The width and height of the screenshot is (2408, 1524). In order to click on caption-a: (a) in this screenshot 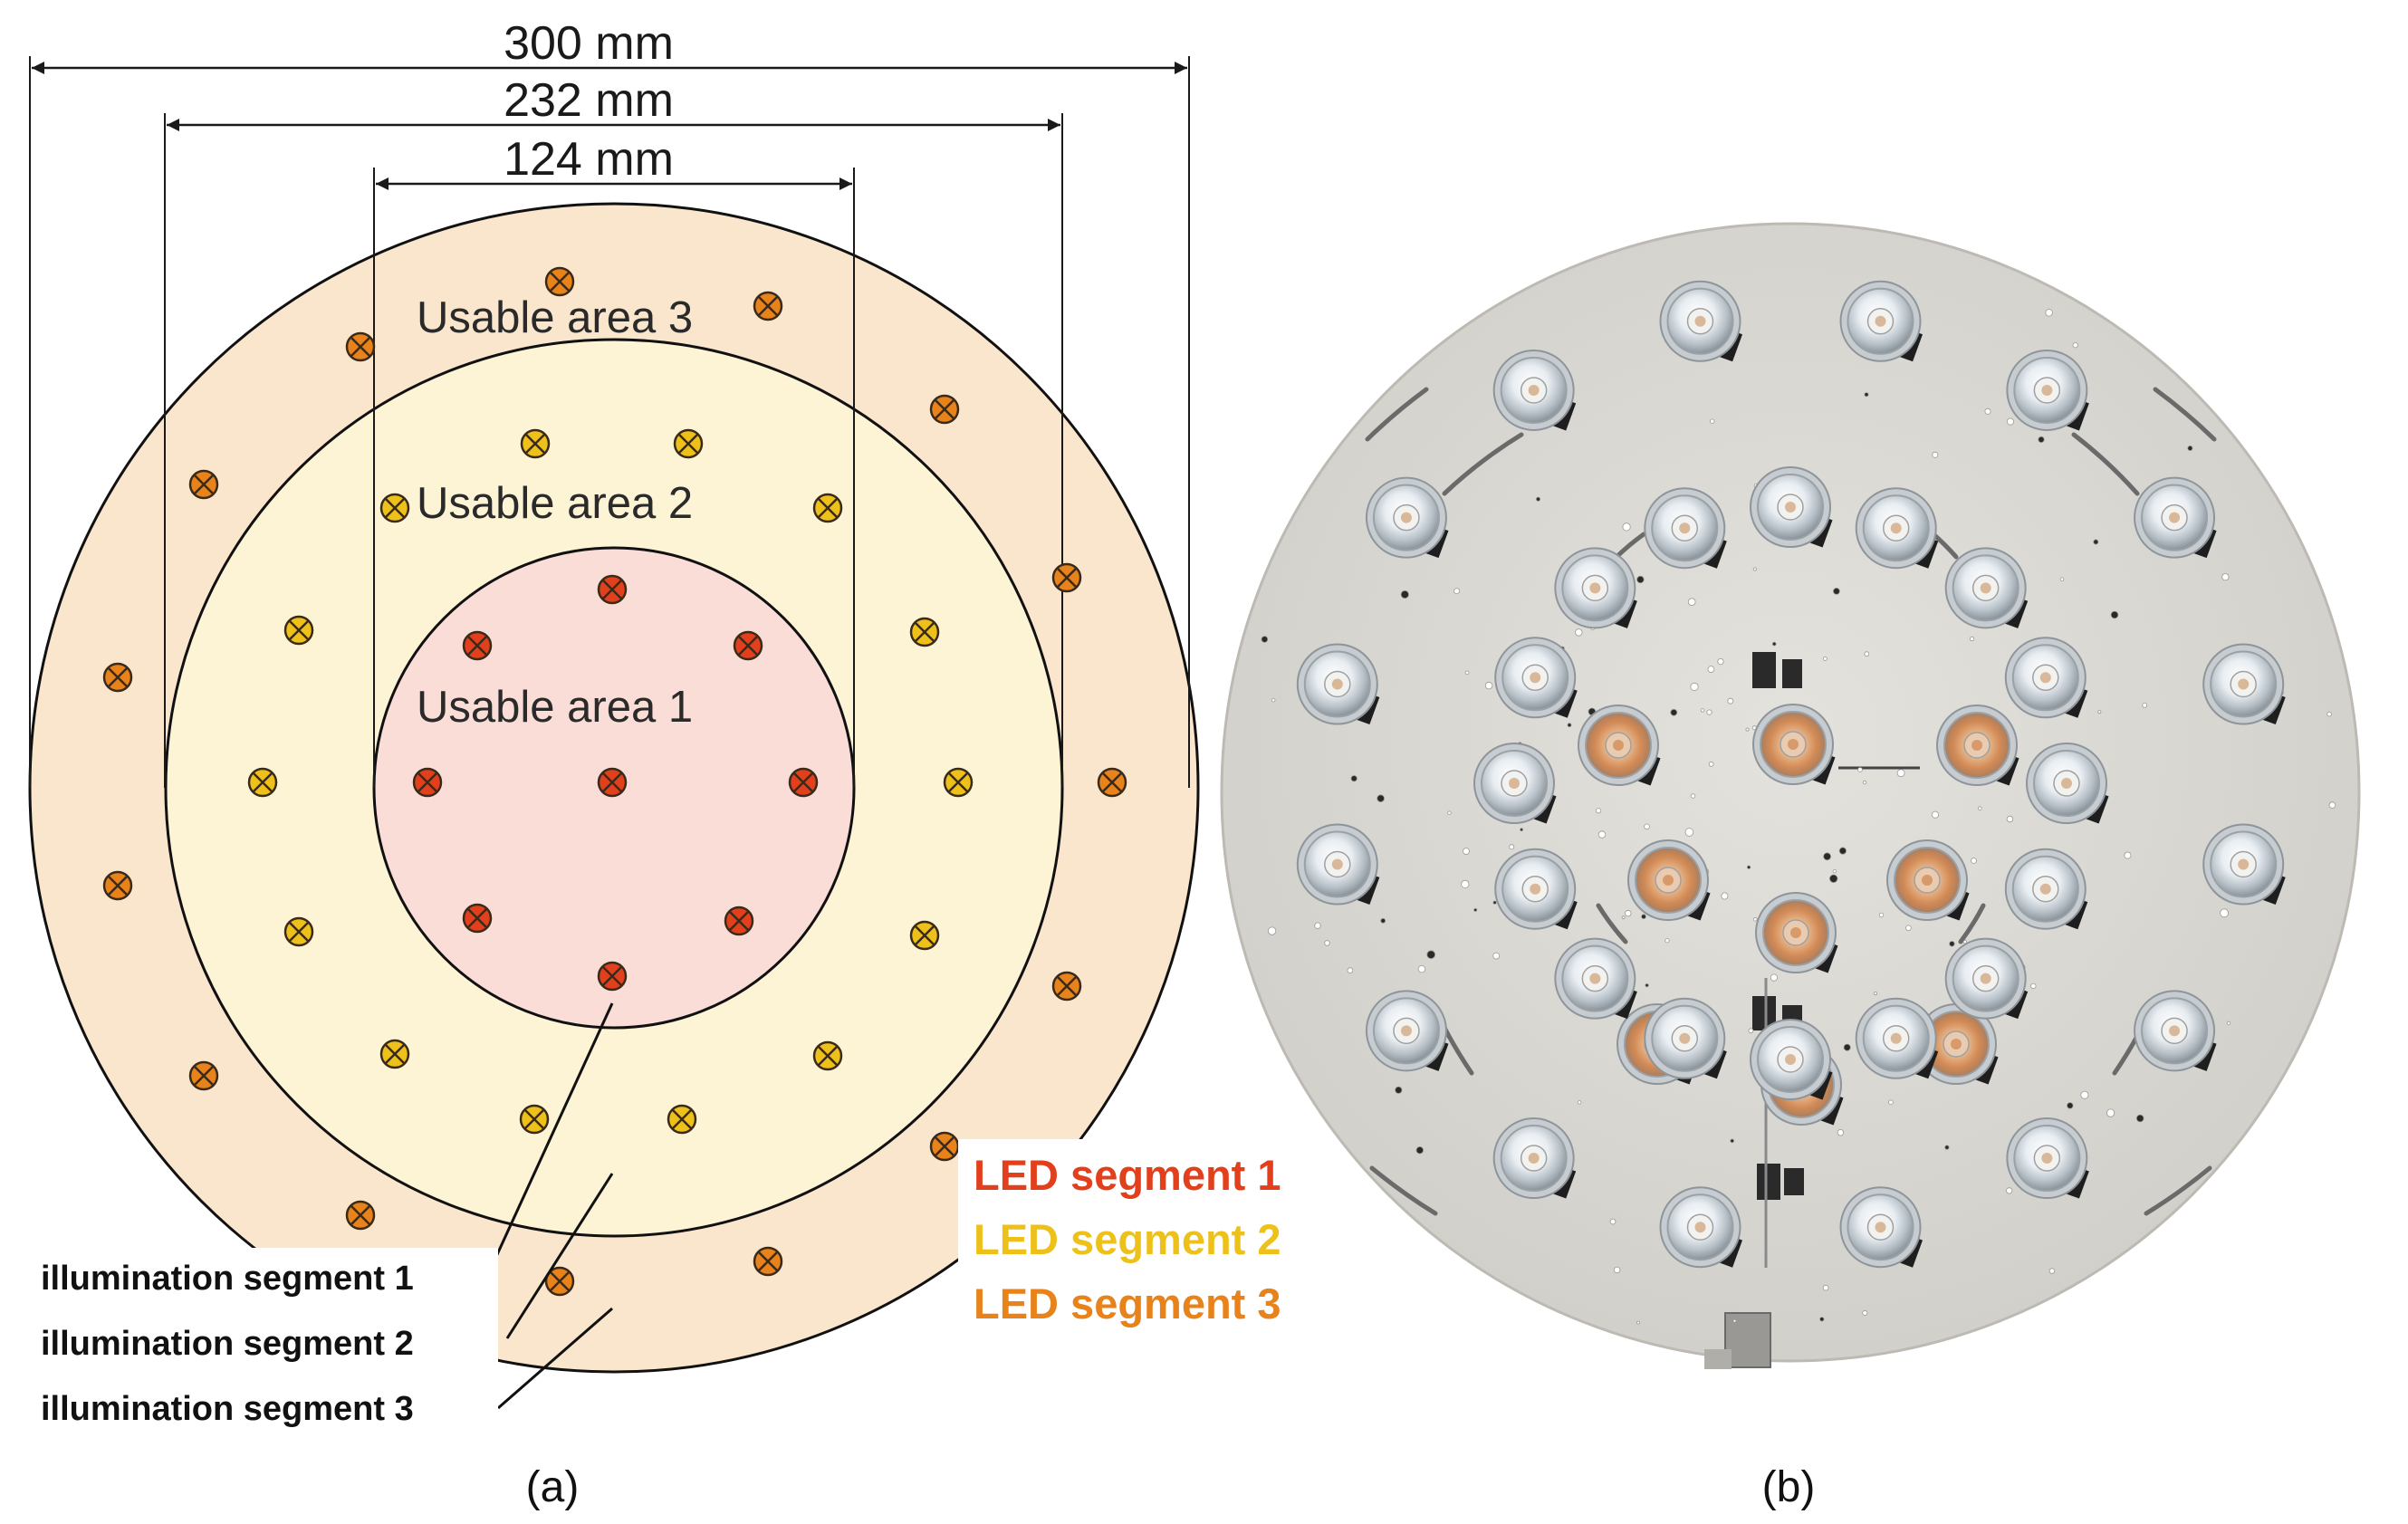, I will do `click(553, 1487)`.